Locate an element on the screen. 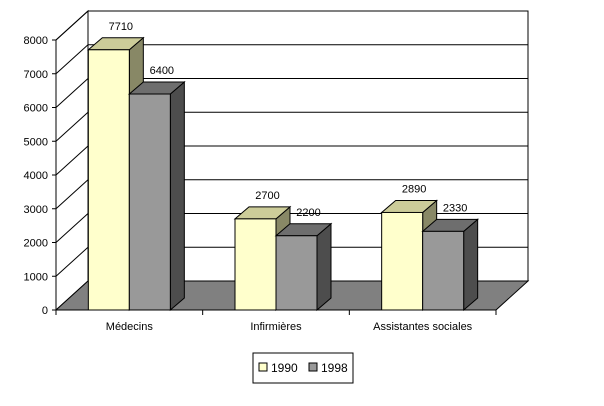 The width and height of the screenshot is (604, 406). y-tick-label: 6000 is located at coordinates (36, 109).